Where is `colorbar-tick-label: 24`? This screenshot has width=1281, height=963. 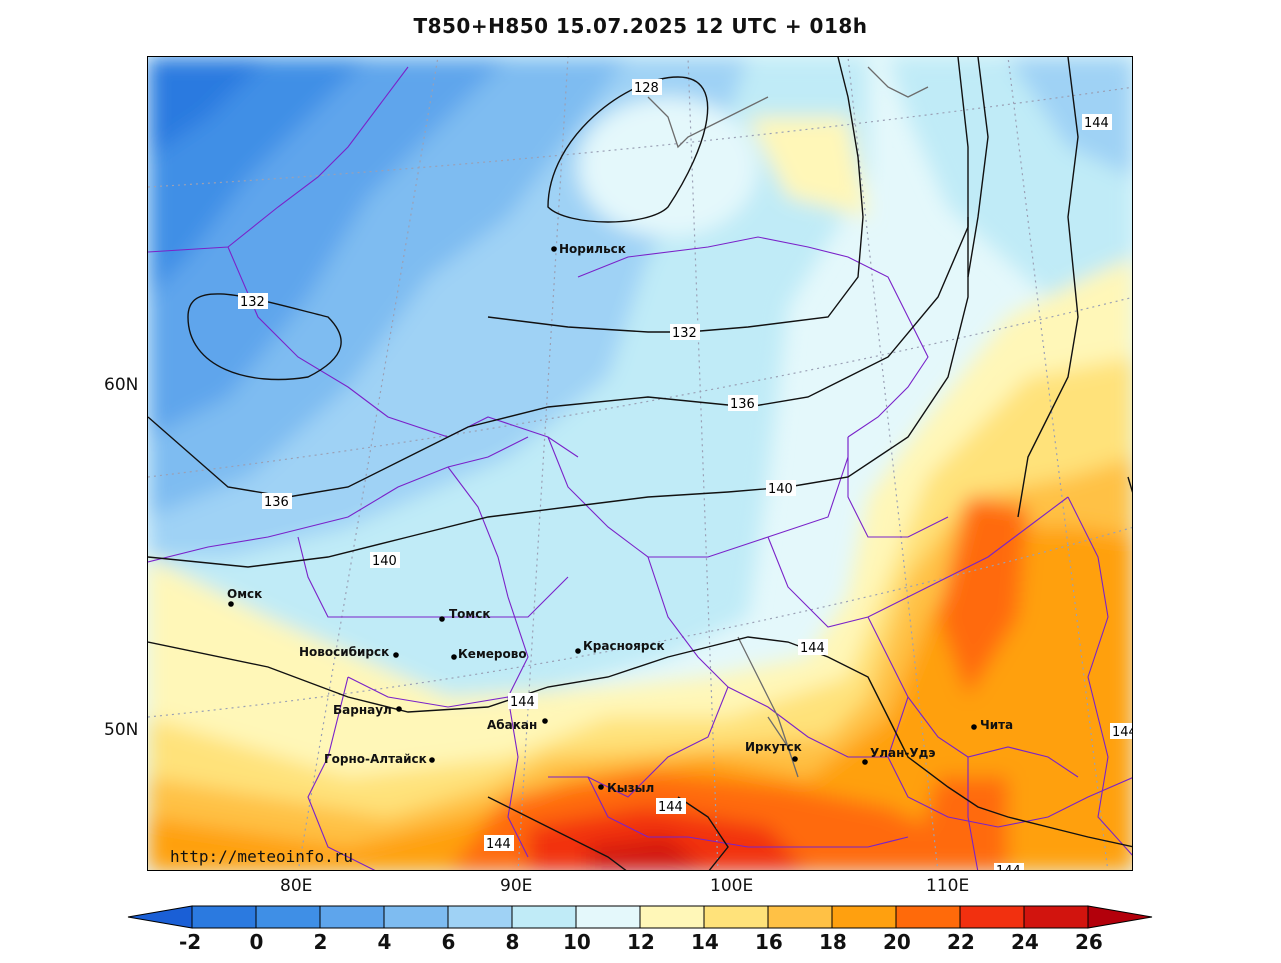 colorbar-tick-label: 24 is located at coordinates (1025, 942).